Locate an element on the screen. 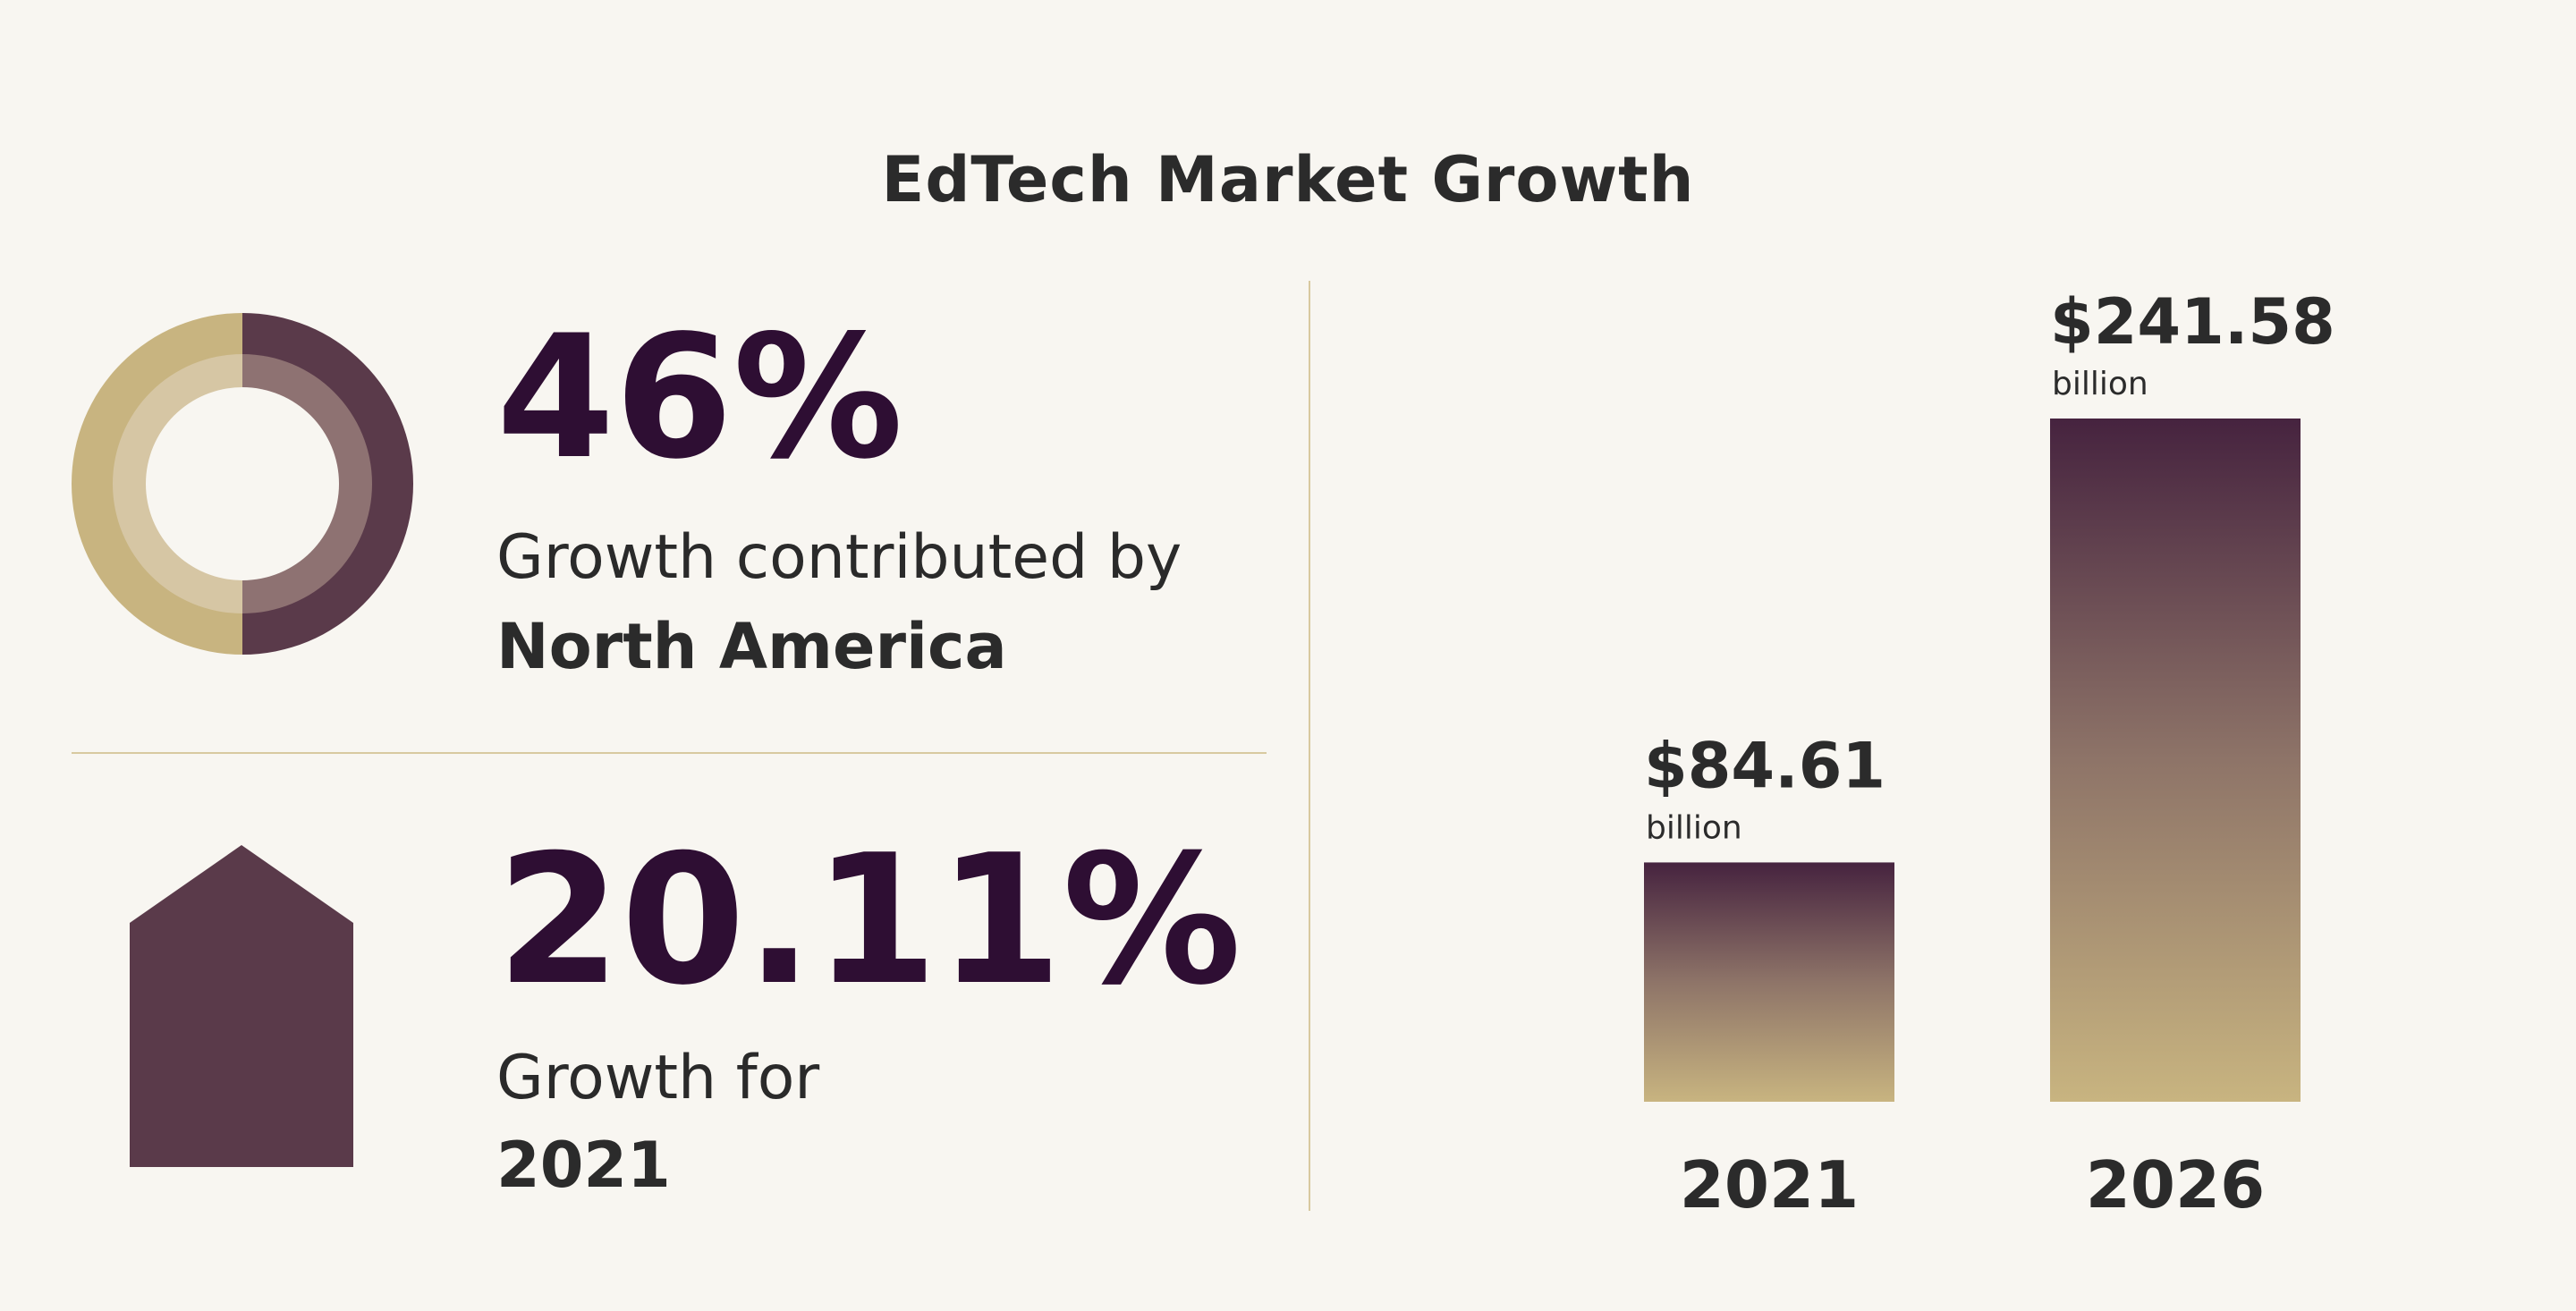  donut-chart-icon is located at coordinates (242, 484).